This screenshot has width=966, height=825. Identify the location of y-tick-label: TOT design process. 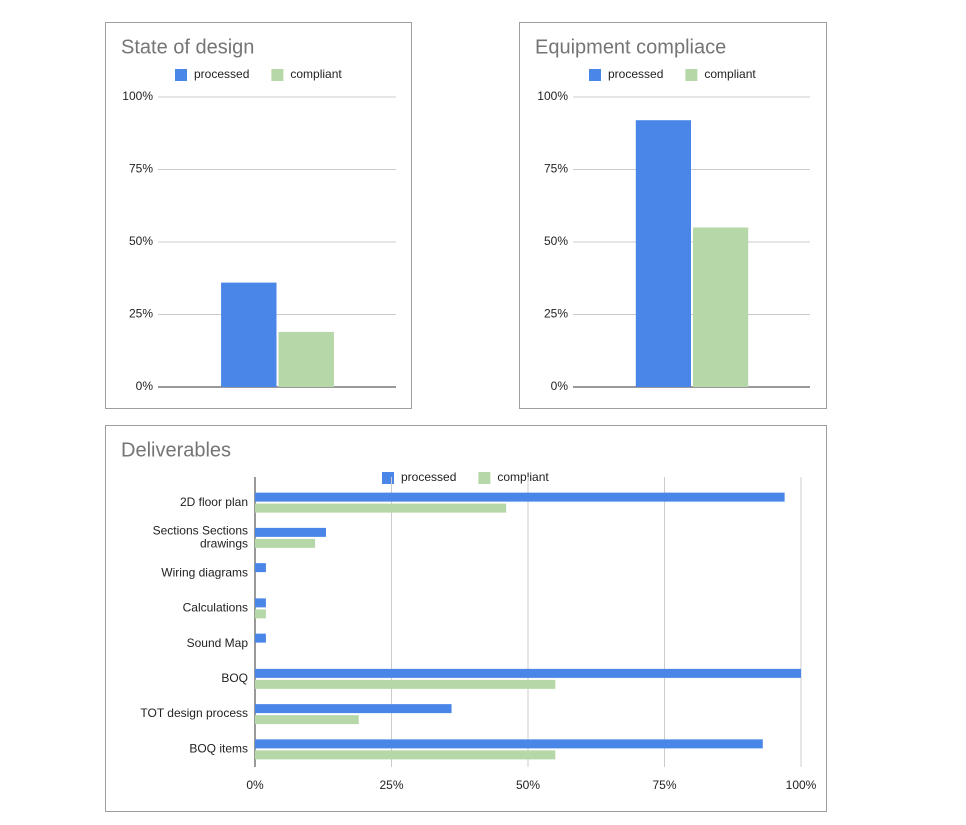
(194, 713).